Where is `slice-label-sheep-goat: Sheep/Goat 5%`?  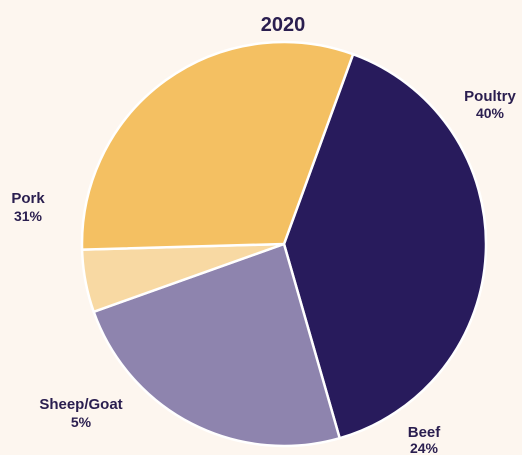 slice-label-sheep-goat: Sheep/Goat 5% is located at coordinates (80, 413).